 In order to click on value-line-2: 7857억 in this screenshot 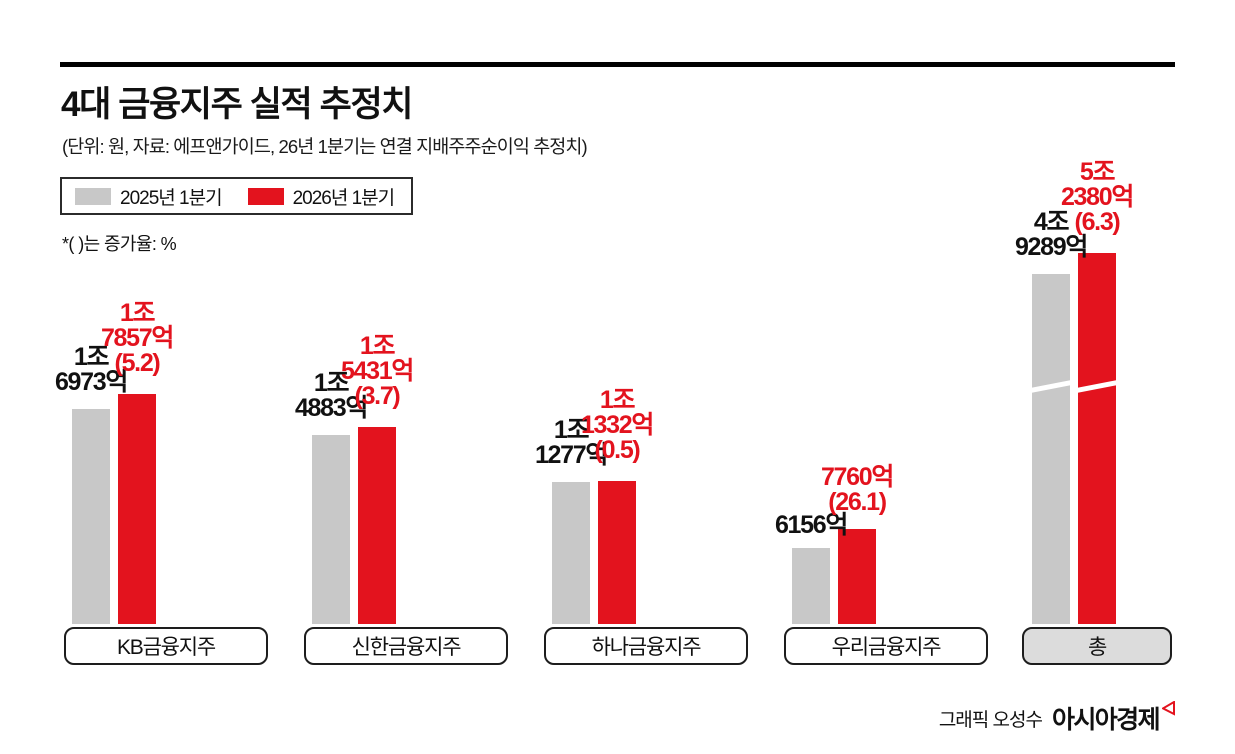, I will do `click(137, 338)`.